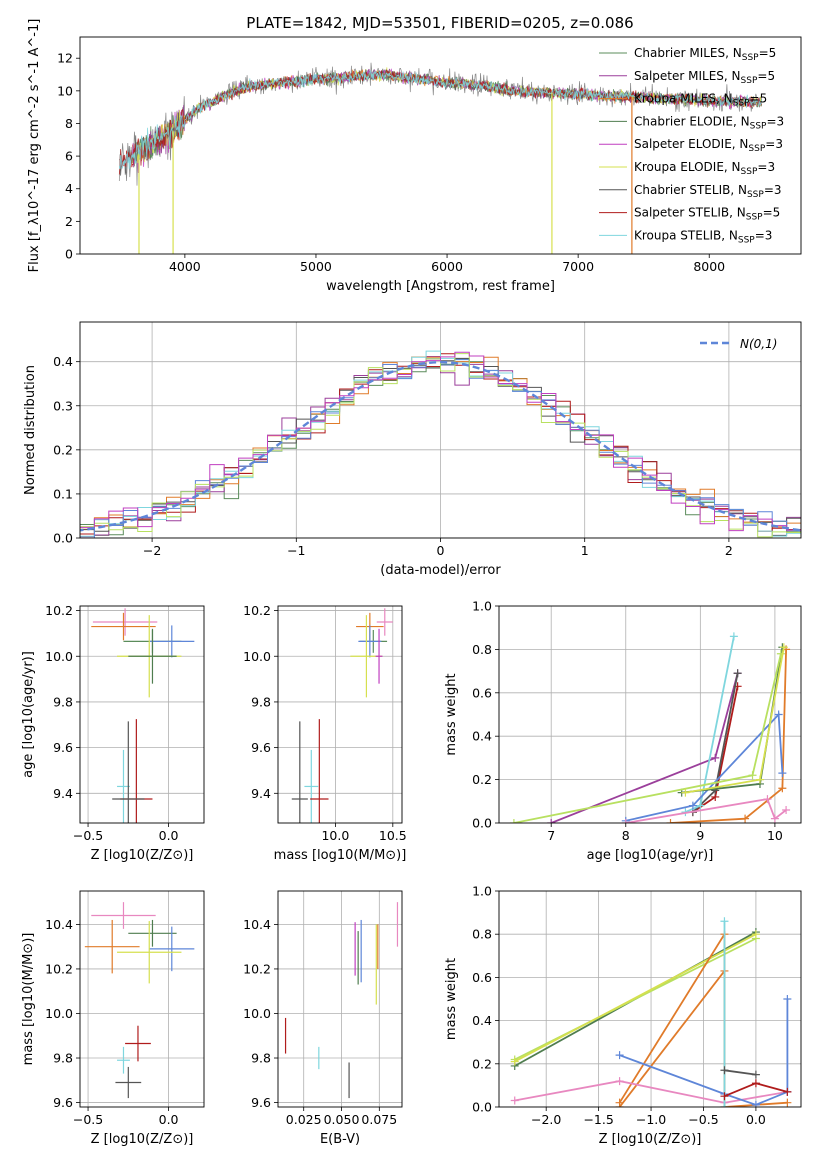 The height and width of the screenshot is (1170, 819). I want to click on legend-label-text: Kroupa MILES, N, so click(683, 99).